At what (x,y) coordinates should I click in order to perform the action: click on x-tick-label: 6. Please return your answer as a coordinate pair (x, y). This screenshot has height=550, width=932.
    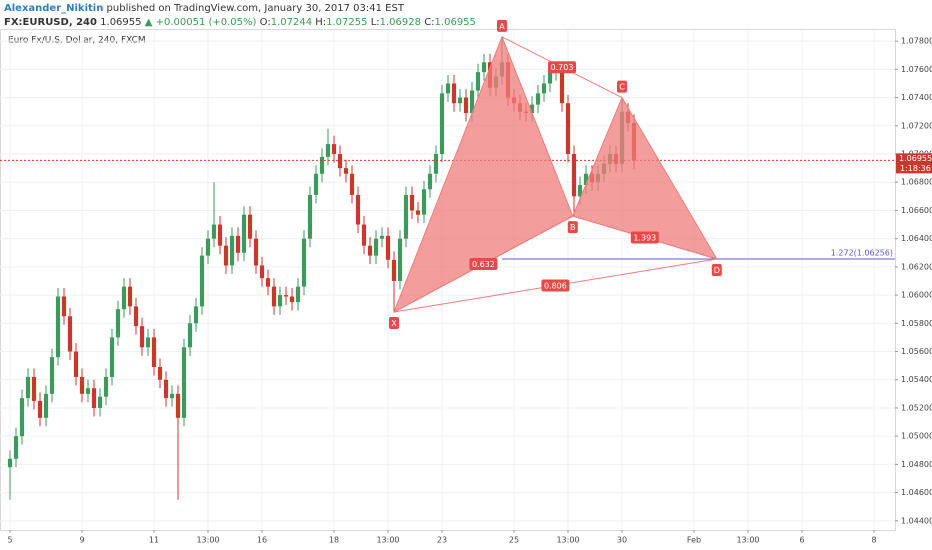
    Looking at the image, I should click on (801, 540).